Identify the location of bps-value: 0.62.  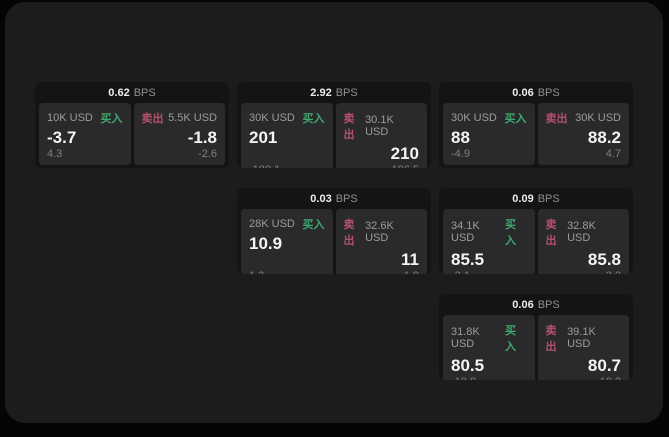
(119, 92).